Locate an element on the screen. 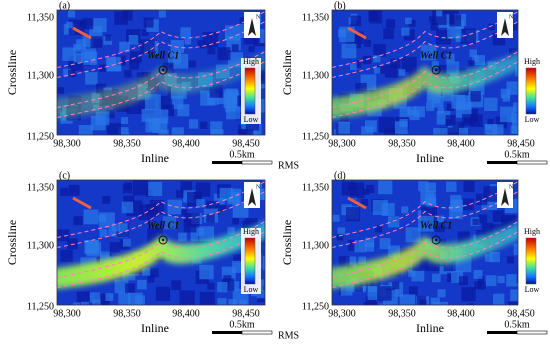 The image size is (550, 354). x-axis-label: Inline is located at coordinates (155, 158).